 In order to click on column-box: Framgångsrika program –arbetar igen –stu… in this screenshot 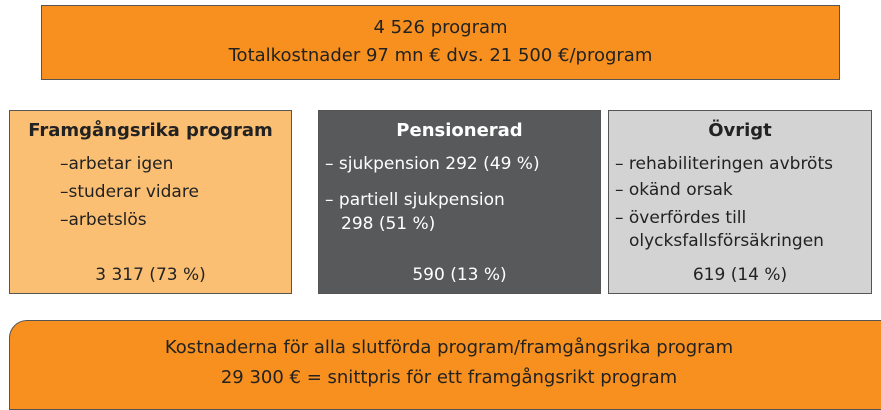, I will do `click(150, 202)`.